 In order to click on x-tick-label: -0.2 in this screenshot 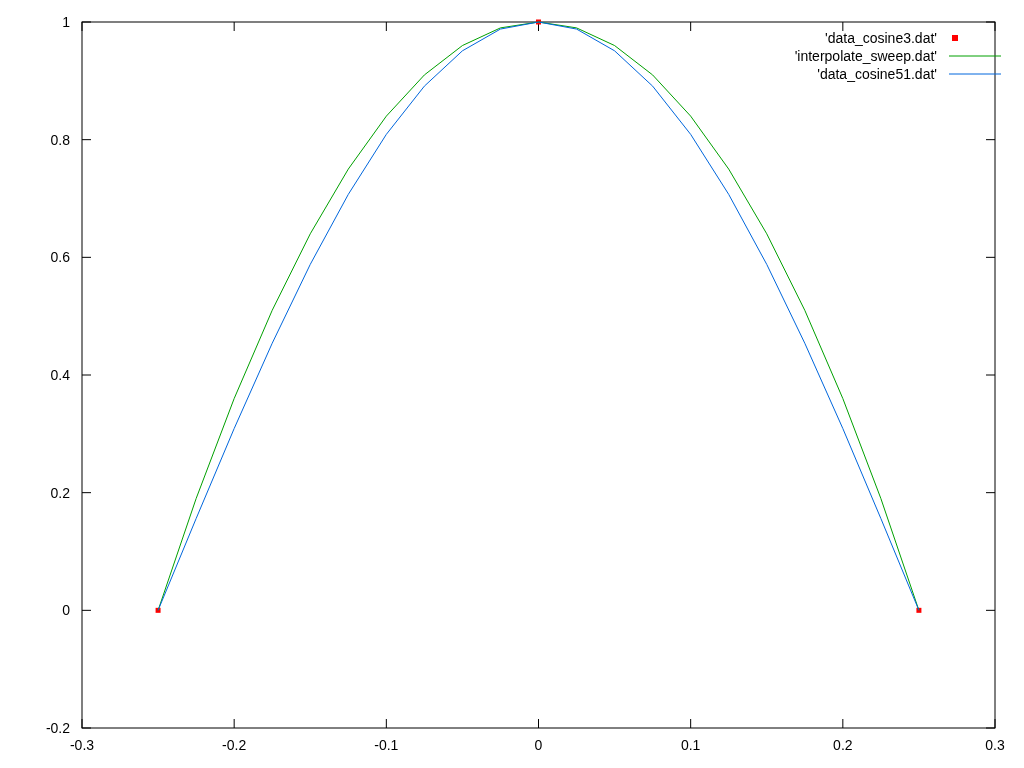, I will do `click(234, 745)`.